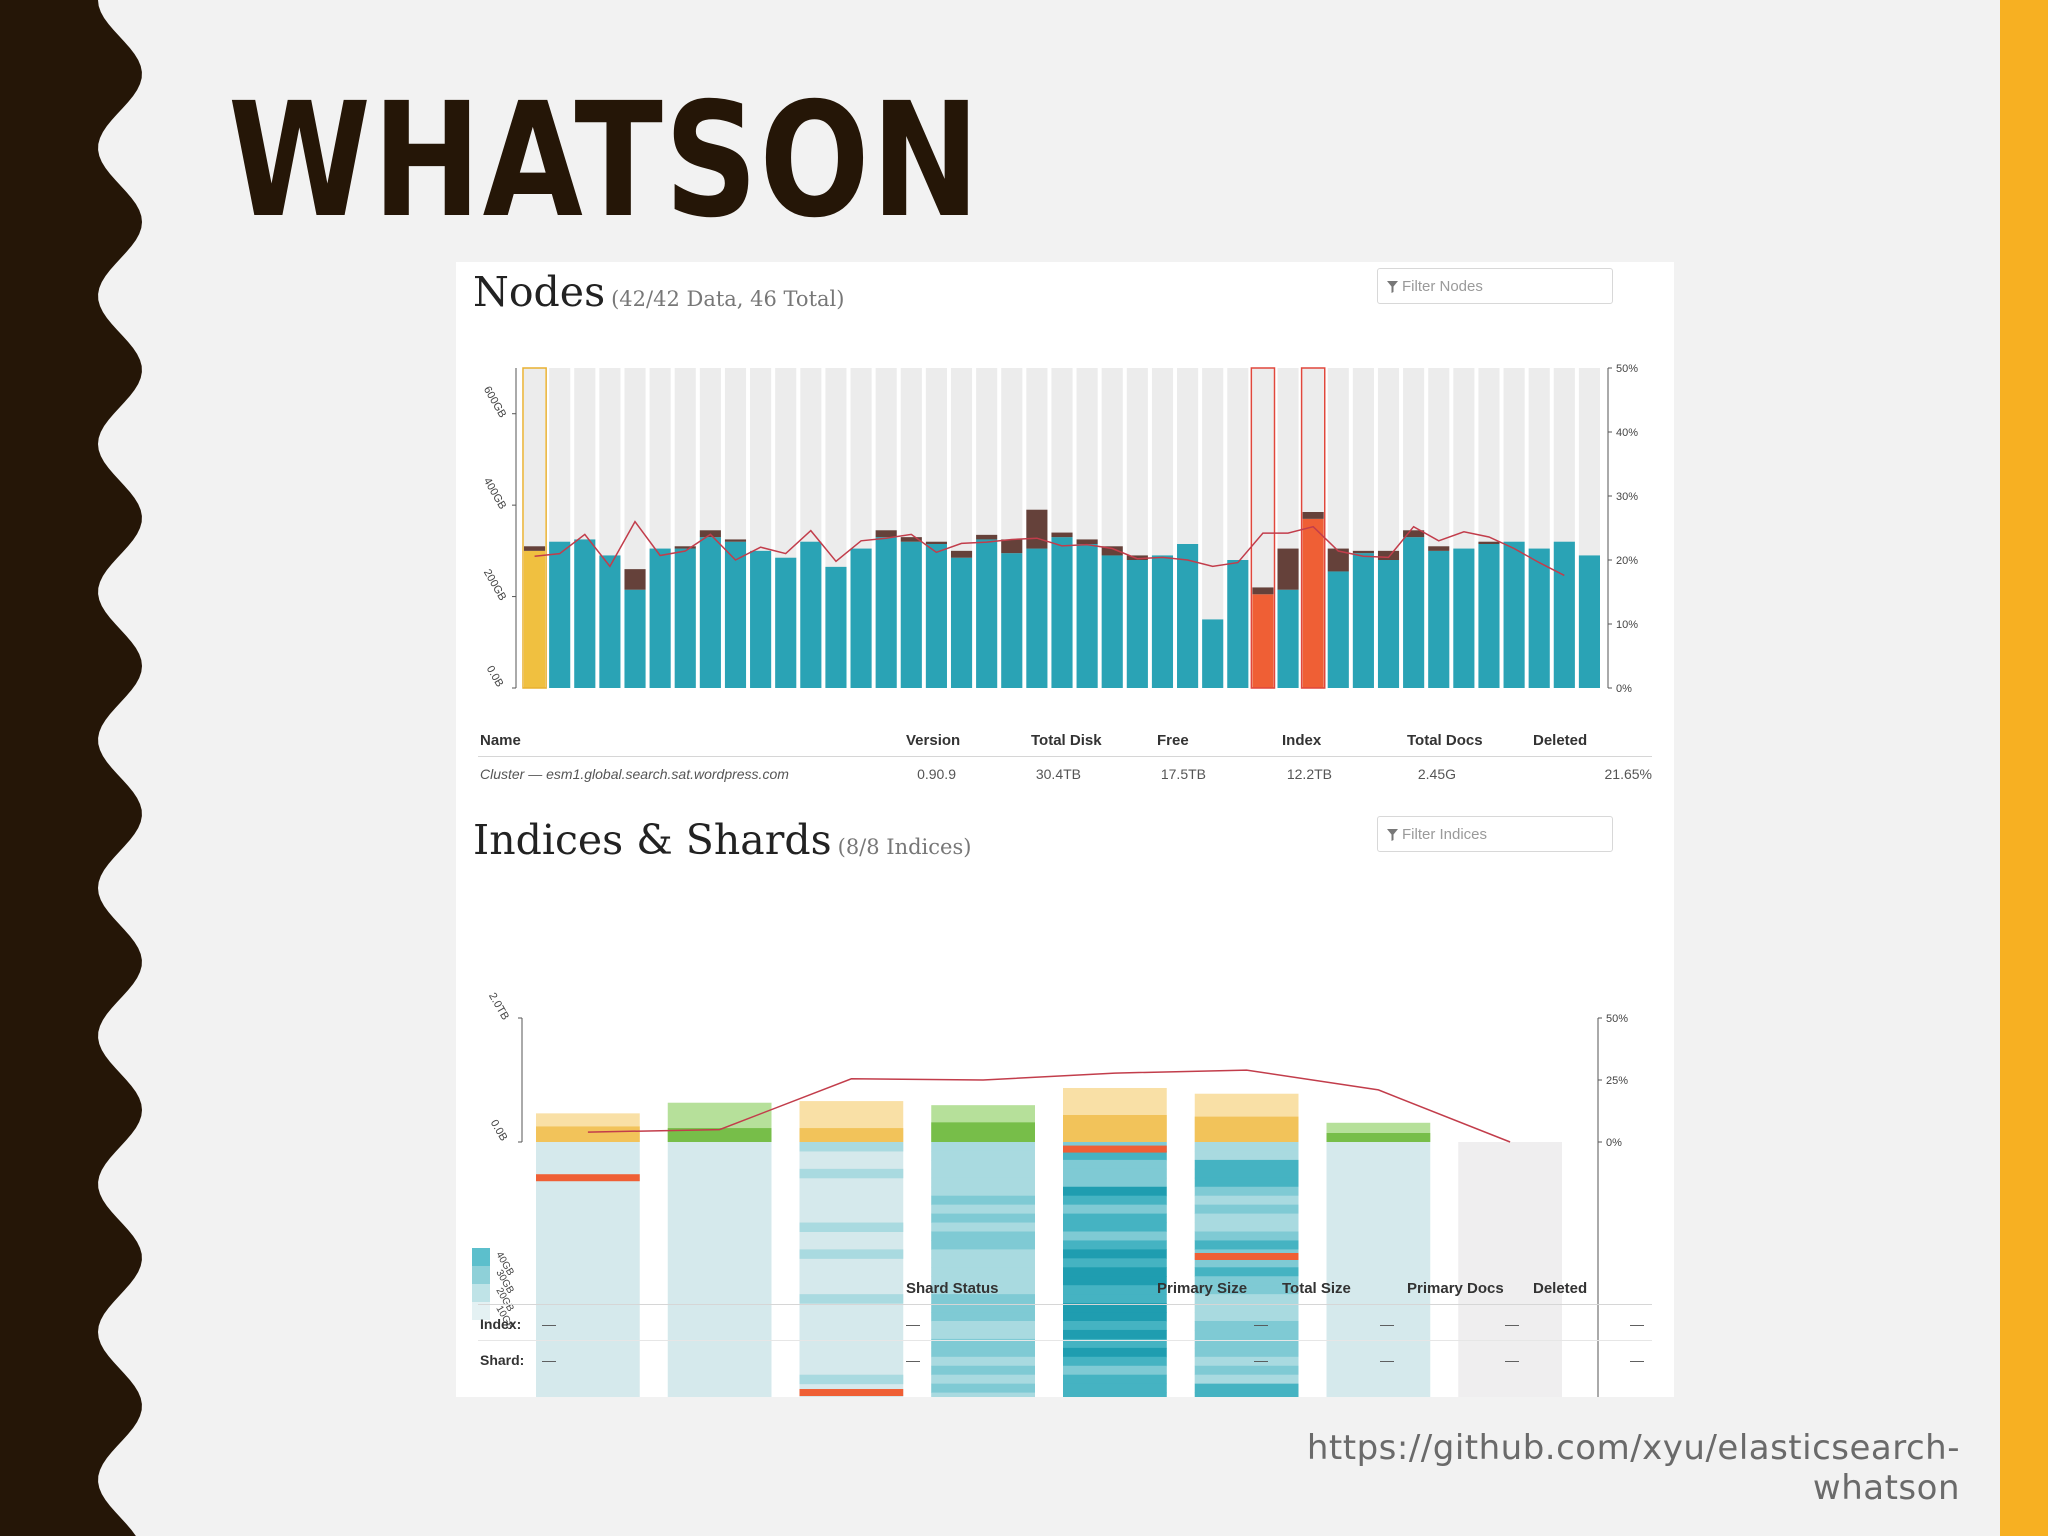 The height and width of the screenshot is (1536, 2048). What do you see at coordinates (1213, 528) in the screenshot?
I see `node-free-bar` at bounding box center [1213, 528].